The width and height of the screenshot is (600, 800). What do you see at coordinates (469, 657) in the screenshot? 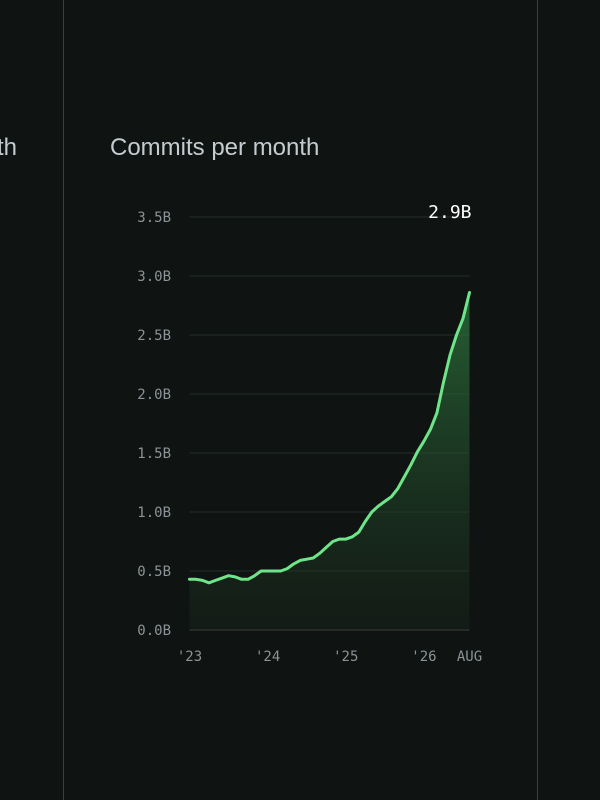
I see `x-tick-label: AUG` at bounding box center [469, 657].